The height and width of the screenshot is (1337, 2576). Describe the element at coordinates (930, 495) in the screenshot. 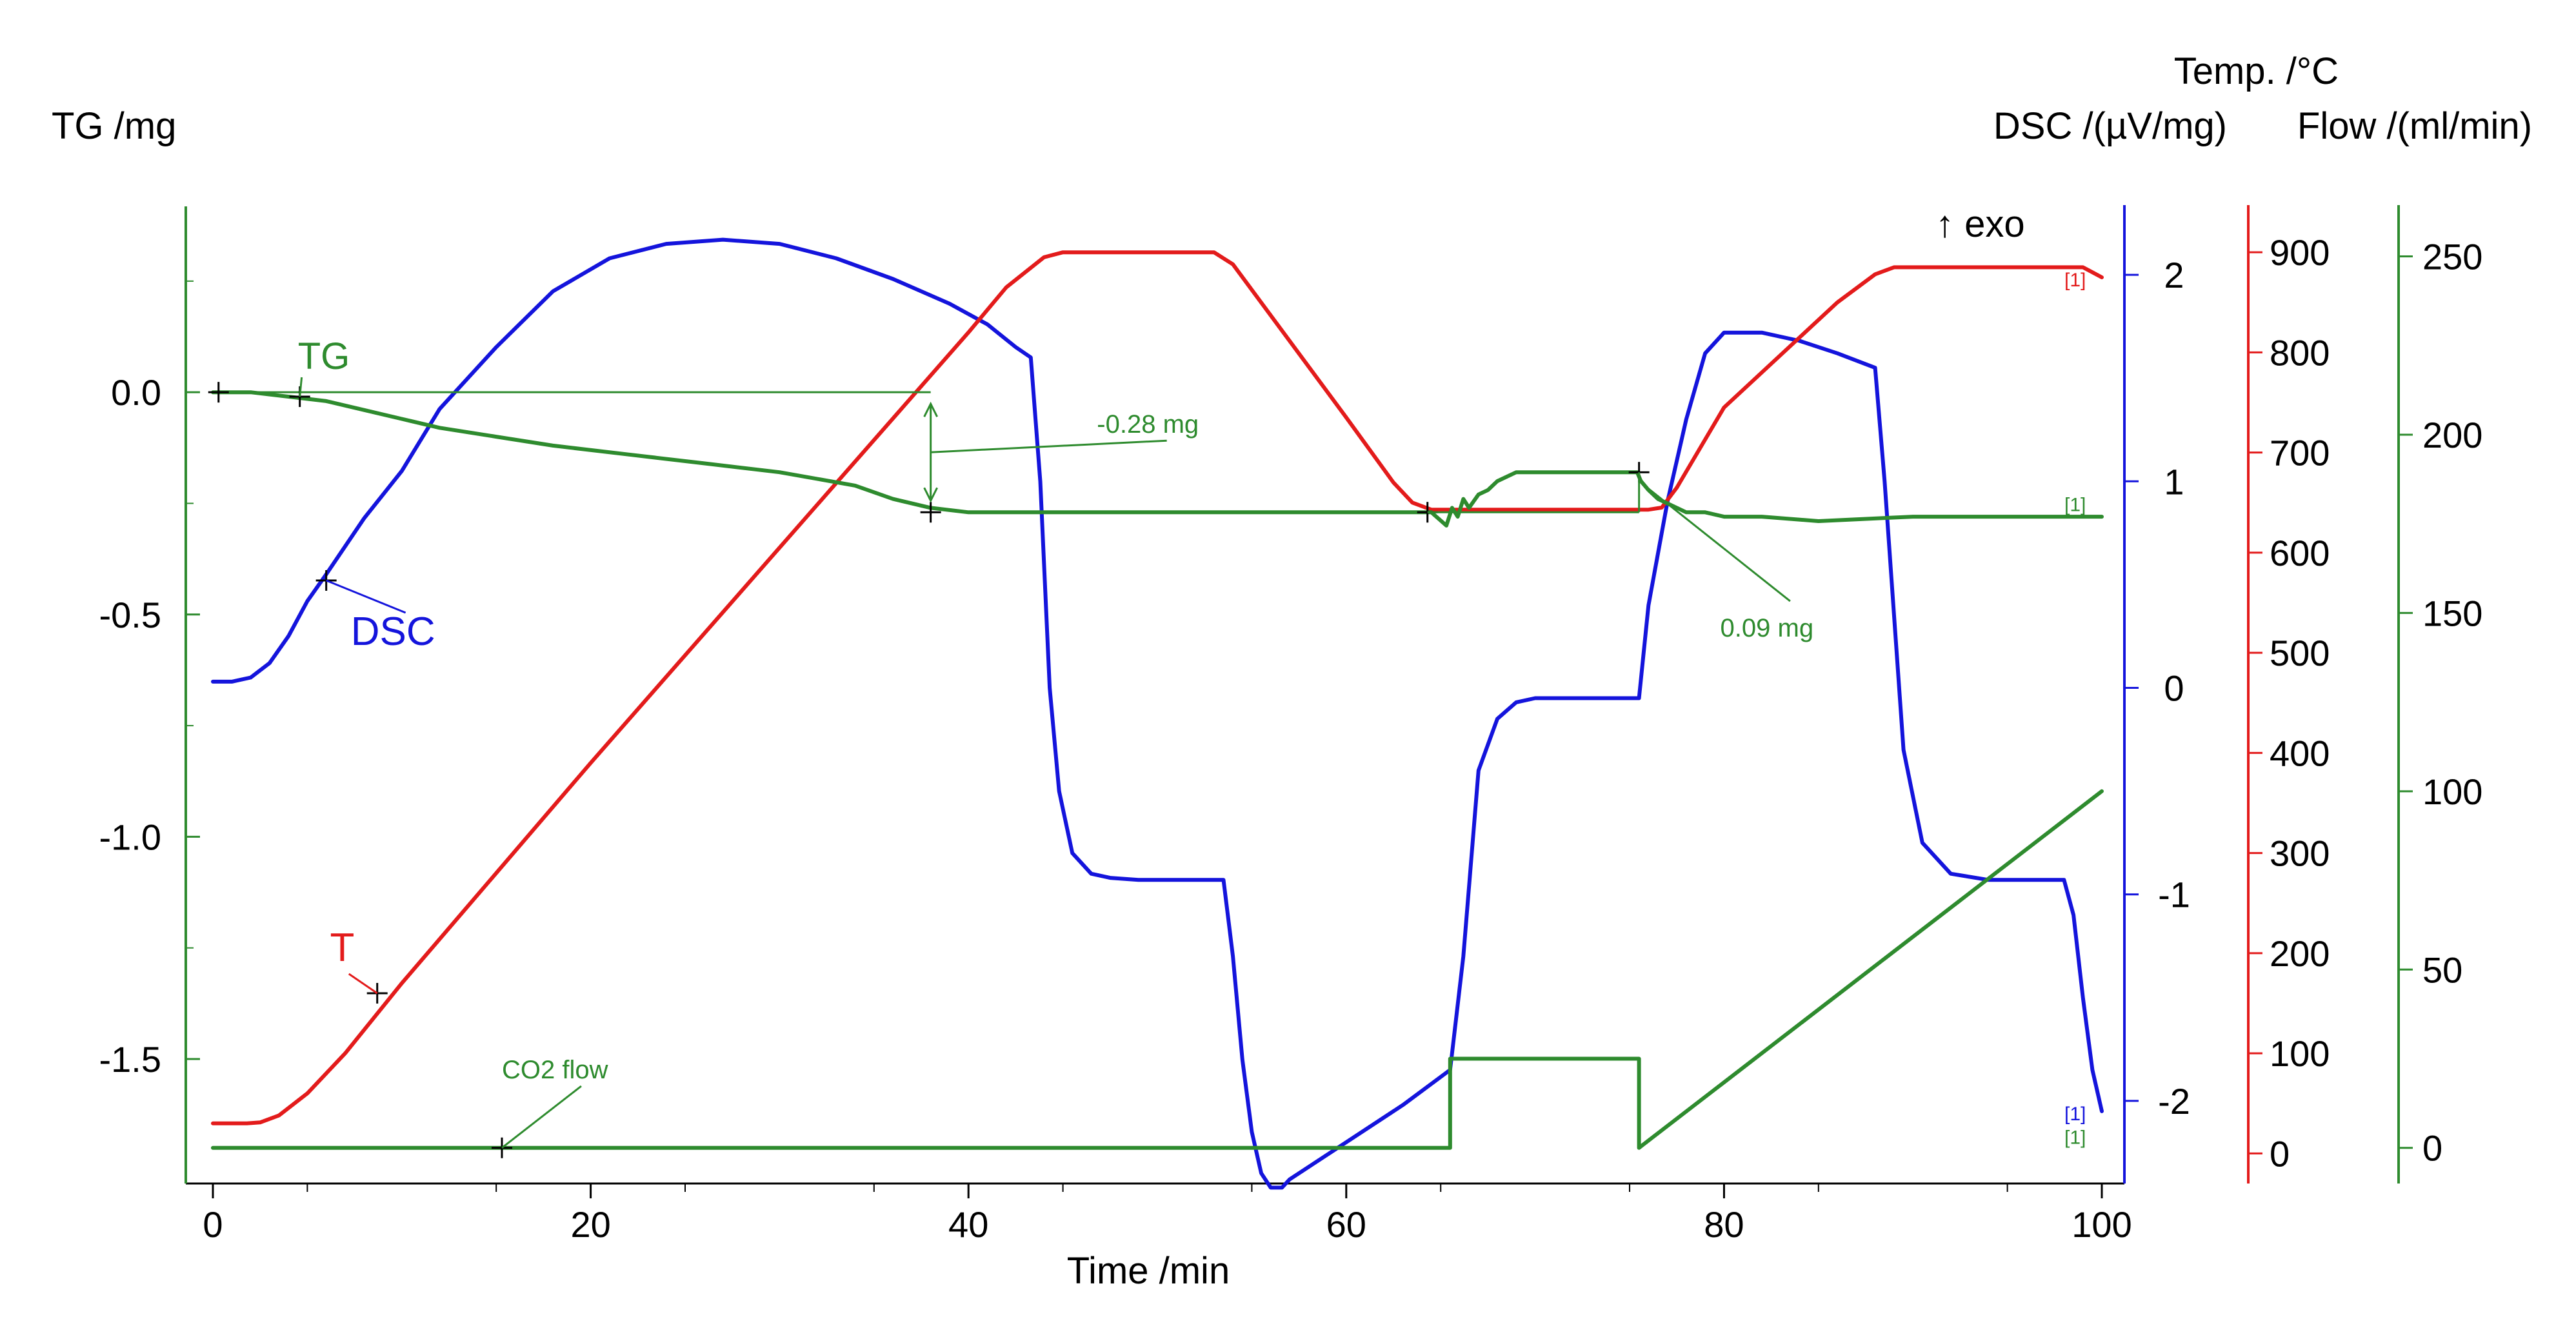

I see `mass-loss-arrowhead-bottom` at that location.